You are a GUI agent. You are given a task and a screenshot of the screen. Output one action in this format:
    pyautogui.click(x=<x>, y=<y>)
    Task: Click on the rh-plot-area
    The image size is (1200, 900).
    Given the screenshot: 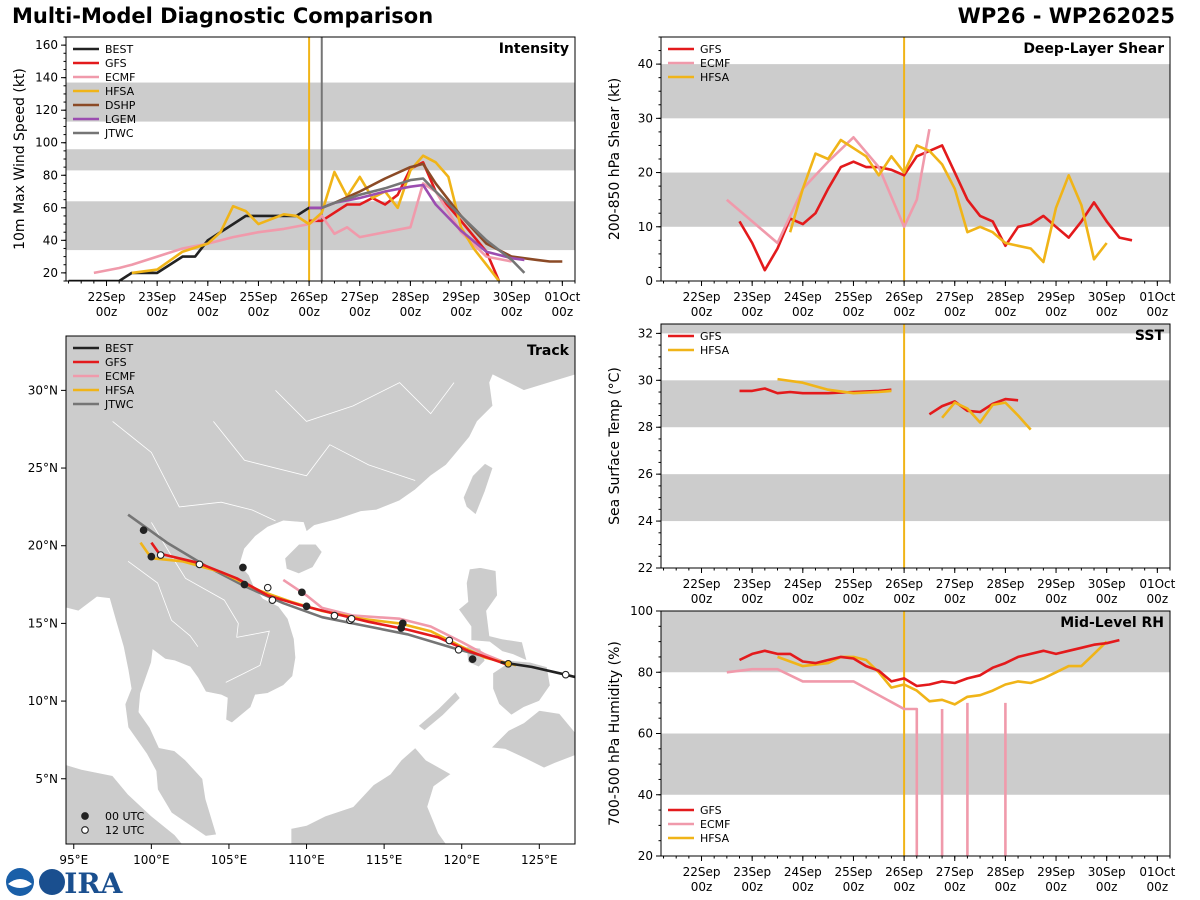 What is the action you would take?
    pyautogui.click(x=923, y=733)
    